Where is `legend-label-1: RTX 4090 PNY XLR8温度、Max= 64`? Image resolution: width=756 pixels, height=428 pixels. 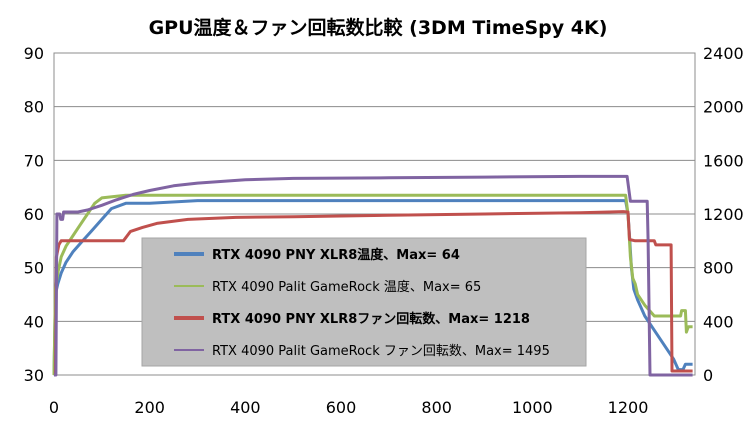 legend-label-1: RTX 4090 PNY XLR8温度、Max= 64 is located at coordinates (336, 255).